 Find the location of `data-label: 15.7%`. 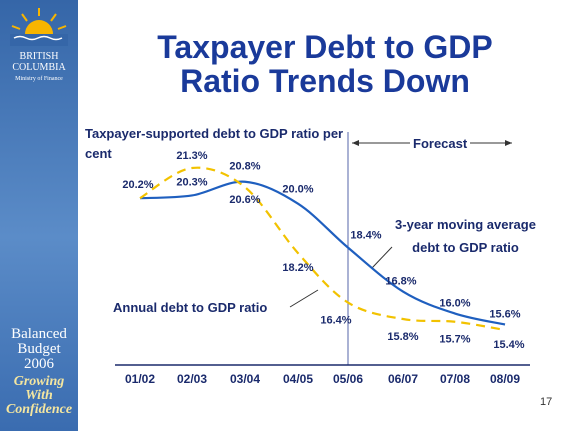

data-label: 15.7% is located at coordinates (454, 340).